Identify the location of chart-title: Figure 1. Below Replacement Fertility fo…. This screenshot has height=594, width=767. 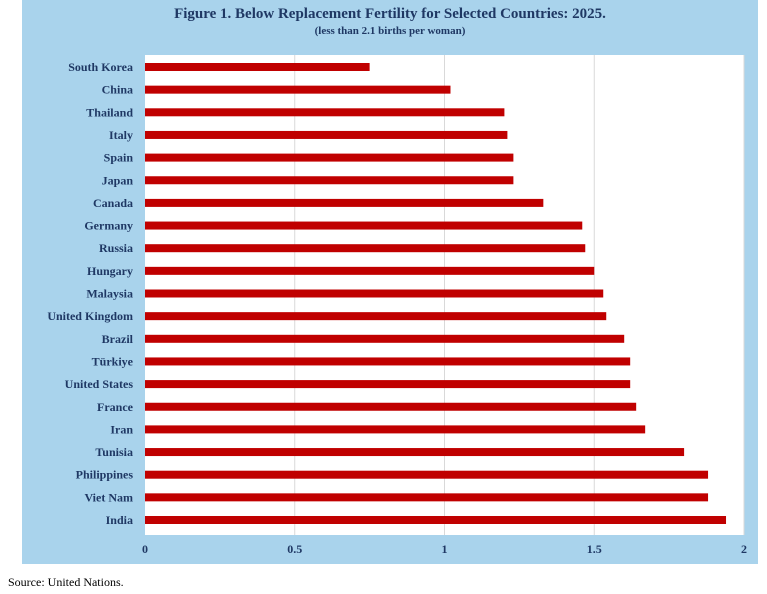
(390, 14).